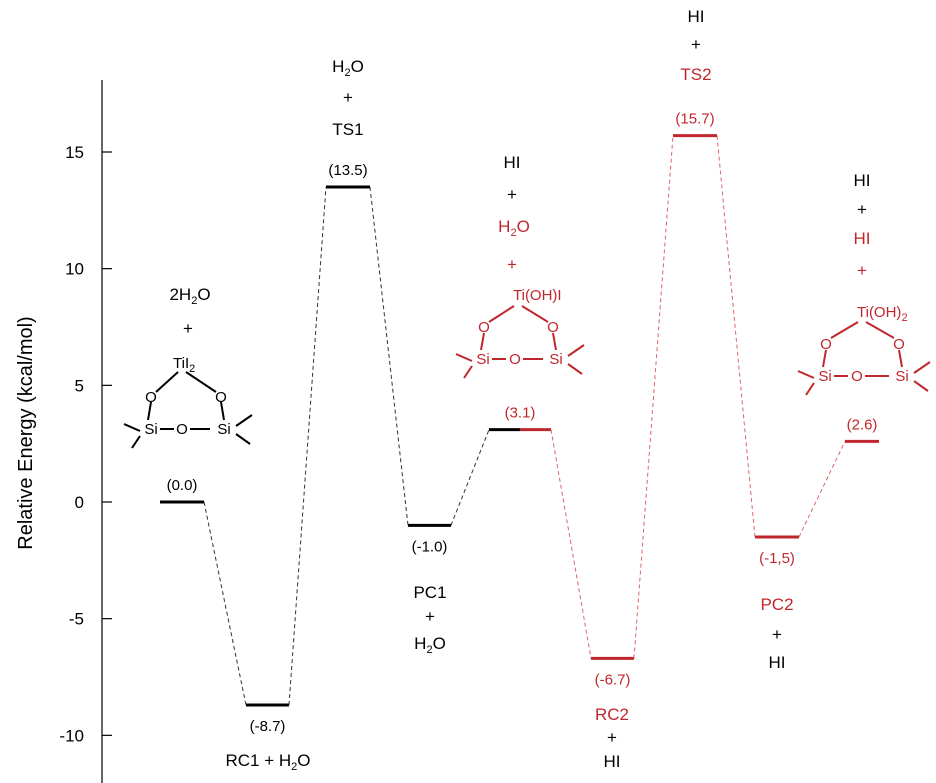 The image size is (936, 783). Describe the element at coordinates (694, 119) in the screenshot. I see `value-label-ts2: (15.7)` at that location.